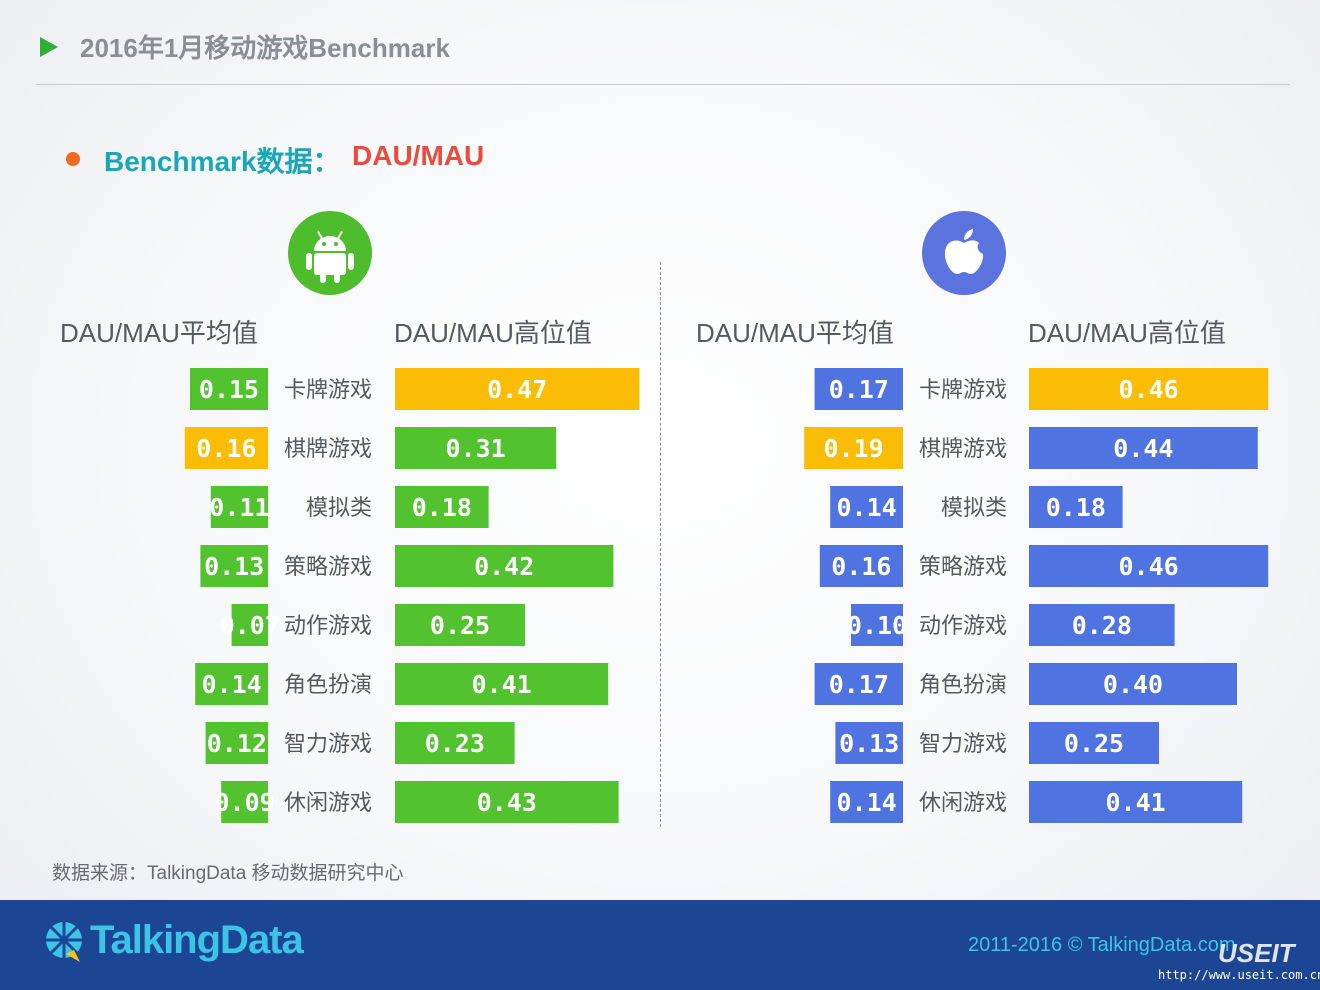 The image size is (1320, 990). I want to click on play-triangle-icon, so click(49, 47).